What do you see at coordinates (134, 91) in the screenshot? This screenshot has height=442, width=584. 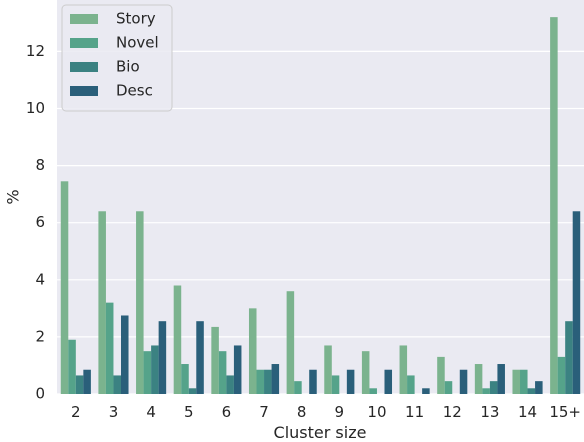 I see `legend-label: Desc` at bounding box center [134, 91].